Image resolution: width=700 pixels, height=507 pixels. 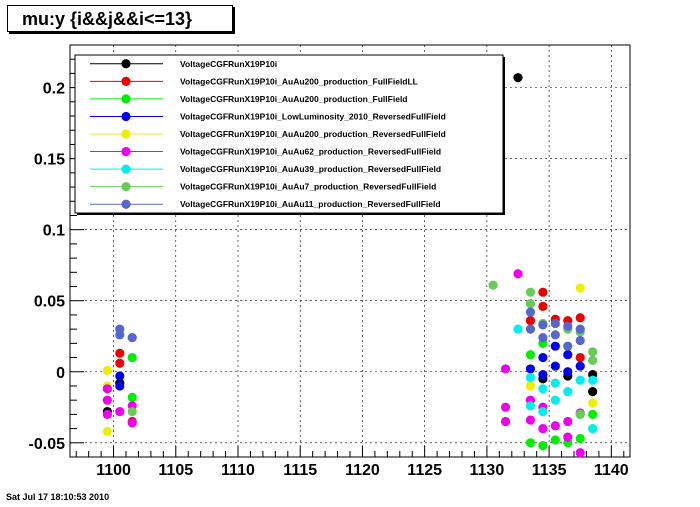 What do you see at coordinates (113, 470) in the screenshot?
I see `x-tick-label: 1100` at bounding box center [113, 470].